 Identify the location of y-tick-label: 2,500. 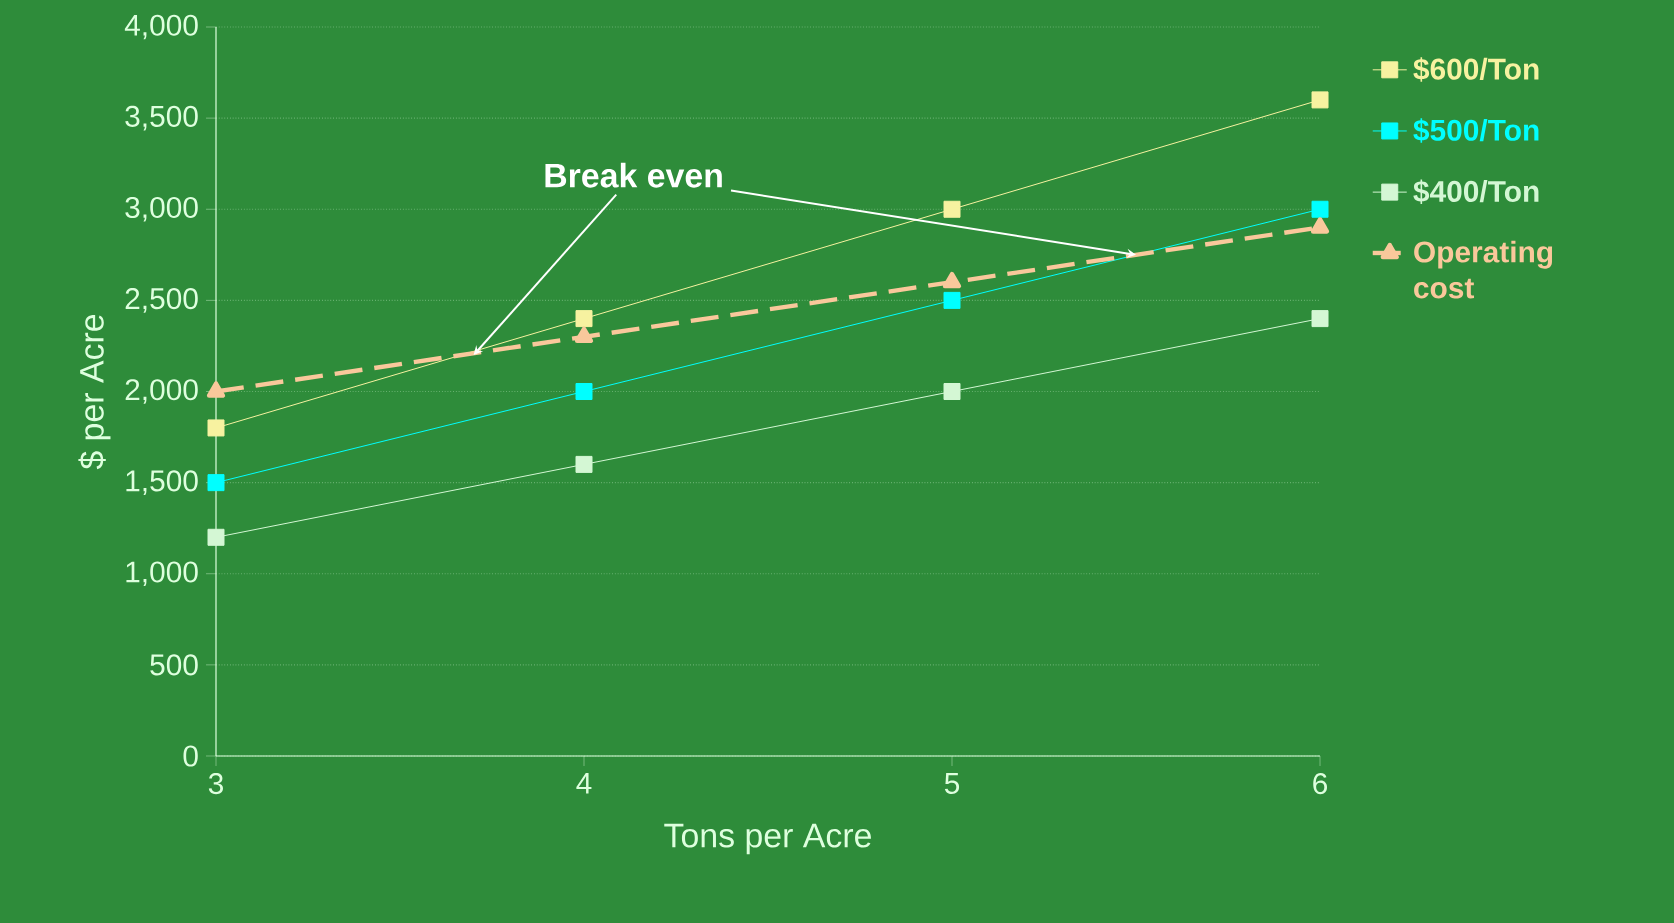
(161, 300).